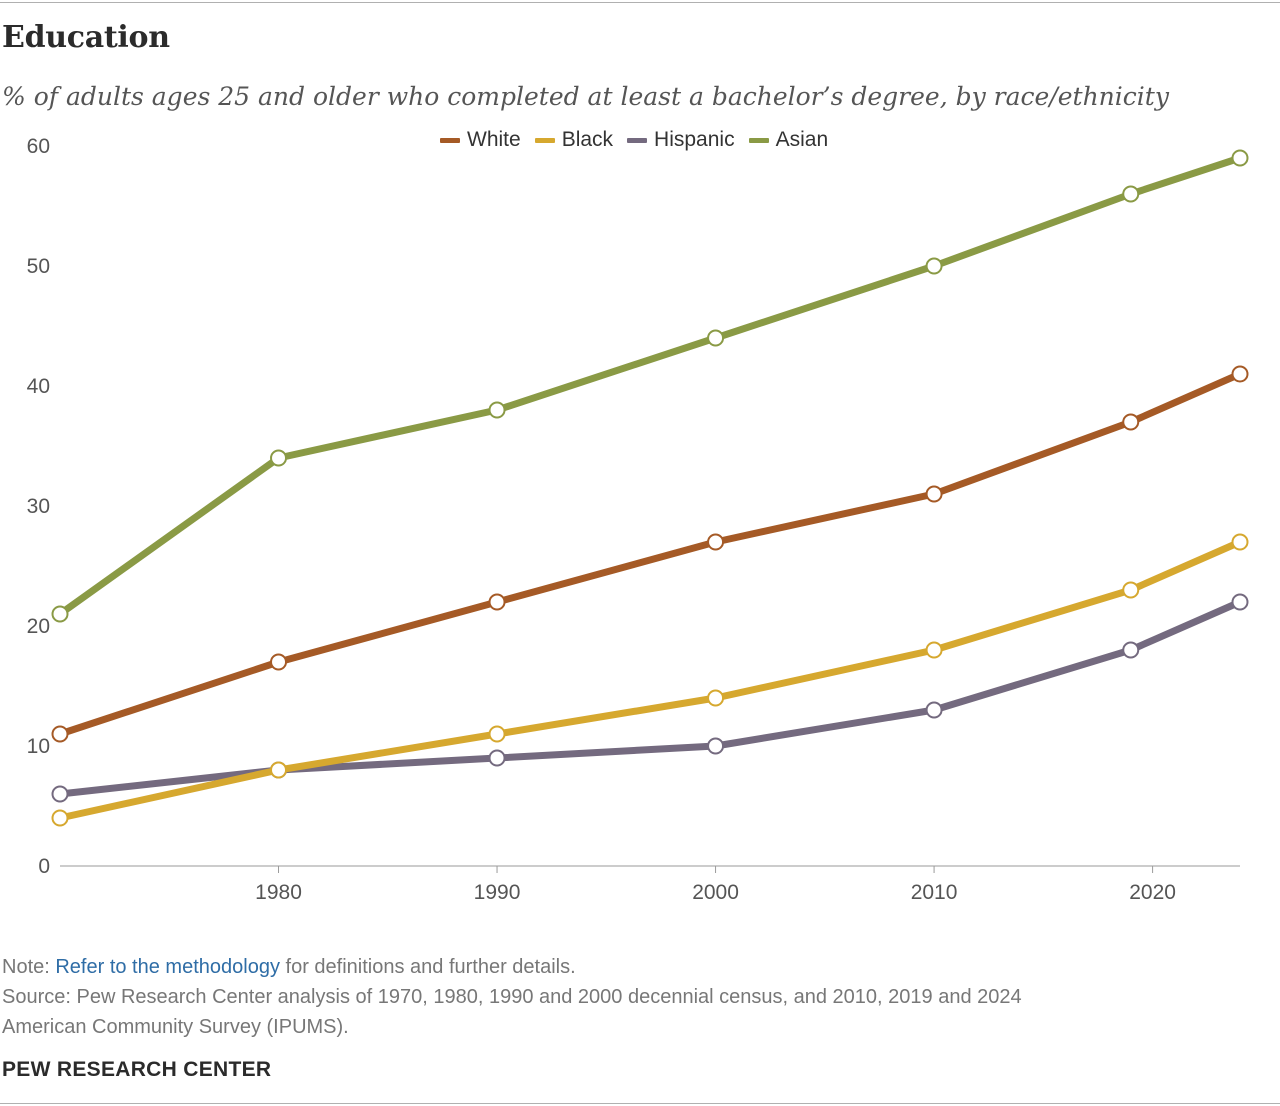 The image size is (1280, 1106). What do you see at coordinates (137, 1069) in the screenshot?
I see `brand-name: PEW RESEARCH CENTER` at bounding box center [137, 1069].